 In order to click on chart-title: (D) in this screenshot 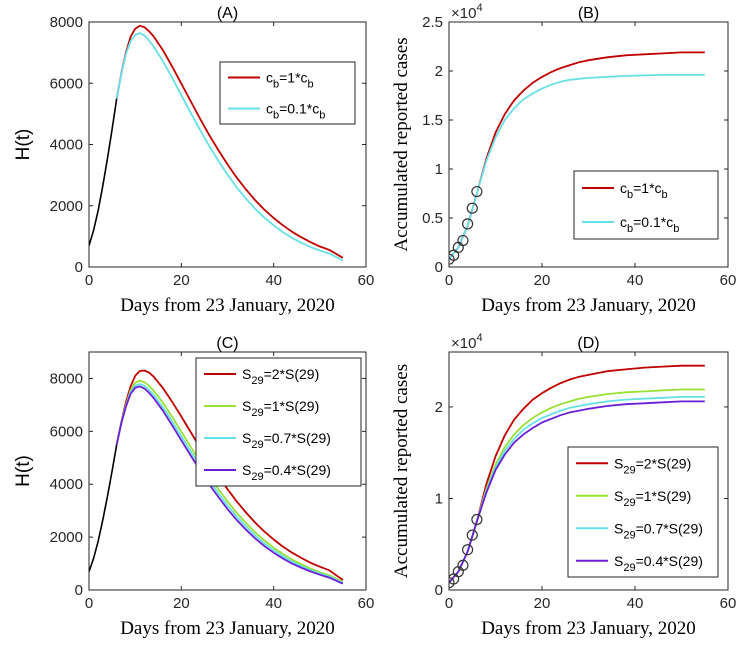, I will do `click(588, 343)`.